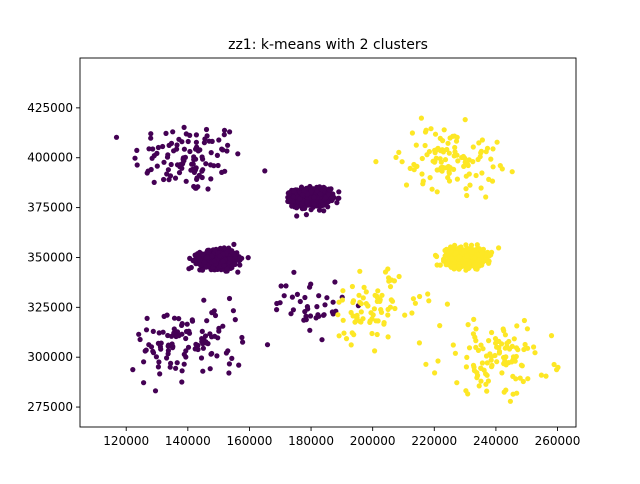 This screenshot has height=484, width=640. Describe the element at coordinates (188, 441) in the screenshot. I see `x-tick-label: 140000` at that location.